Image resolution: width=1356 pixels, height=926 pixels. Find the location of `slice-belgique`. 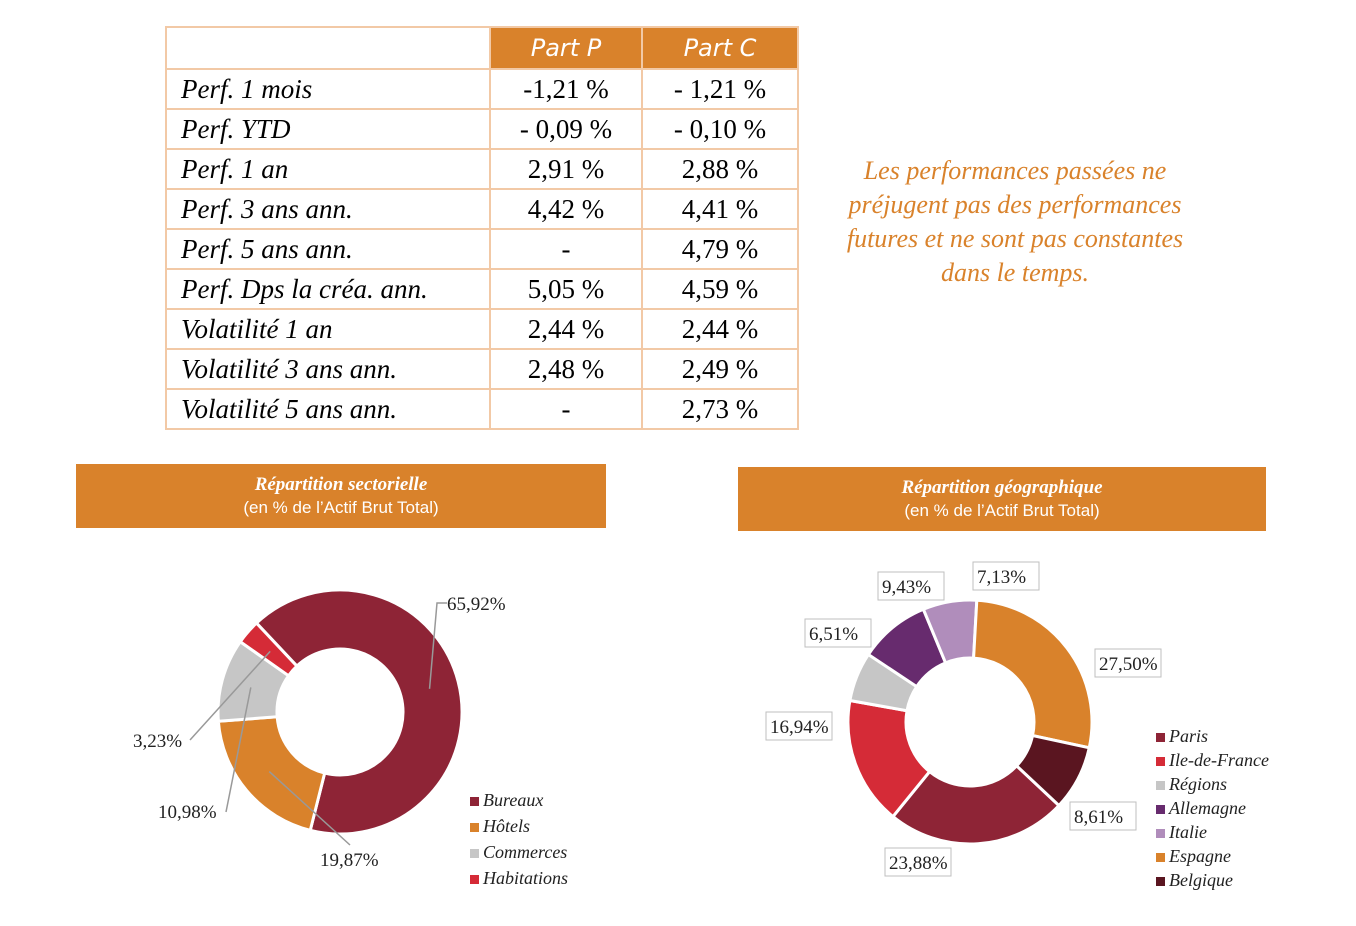

slice-belgique is located at coordinates (1053, 770).